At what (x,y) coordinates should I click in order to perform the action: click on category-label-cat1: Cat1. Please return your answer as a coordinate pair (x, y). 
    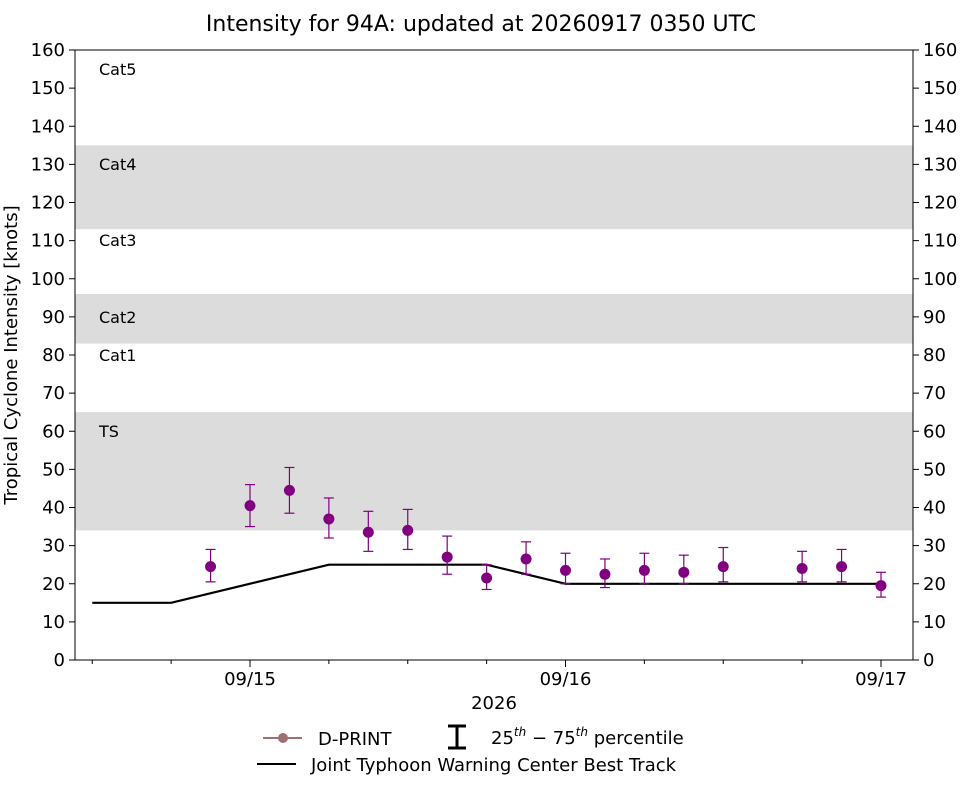
    Looking at the image, I should click on (117, 355).